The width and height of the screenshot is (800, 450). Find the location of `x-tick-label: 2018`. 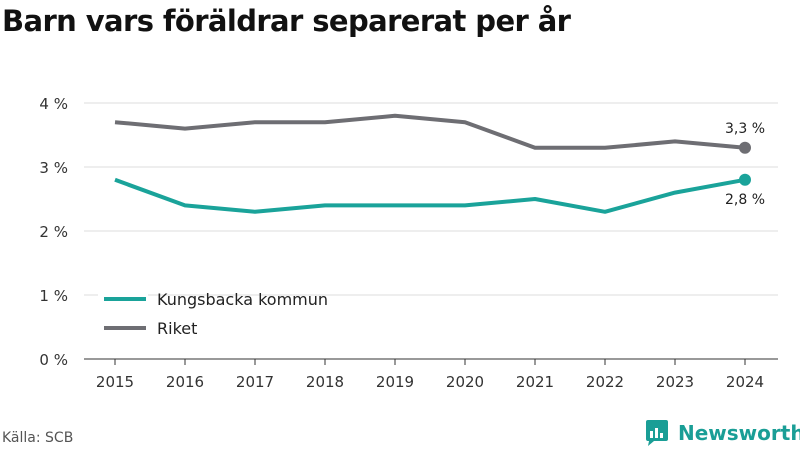

x-tick-label: 2018 is located at coordinates (325, 382).